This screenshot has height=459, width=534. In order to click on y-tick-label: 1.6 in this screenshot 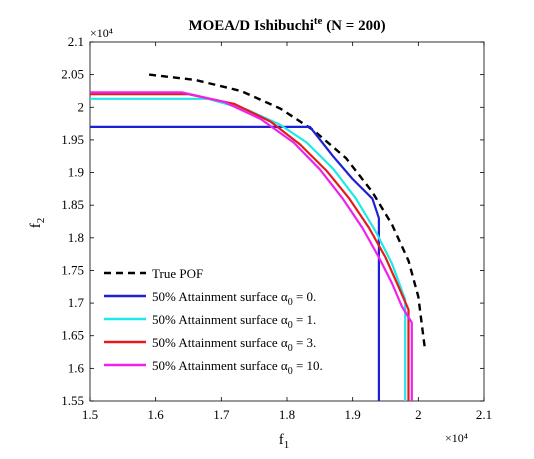, I will do `click(76, 367)`.